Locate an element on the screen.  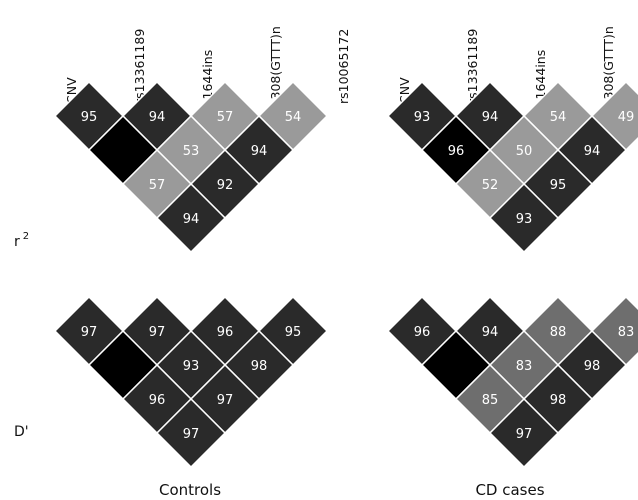
snp-label: rs10065172 is located at coordinates (343, 66).